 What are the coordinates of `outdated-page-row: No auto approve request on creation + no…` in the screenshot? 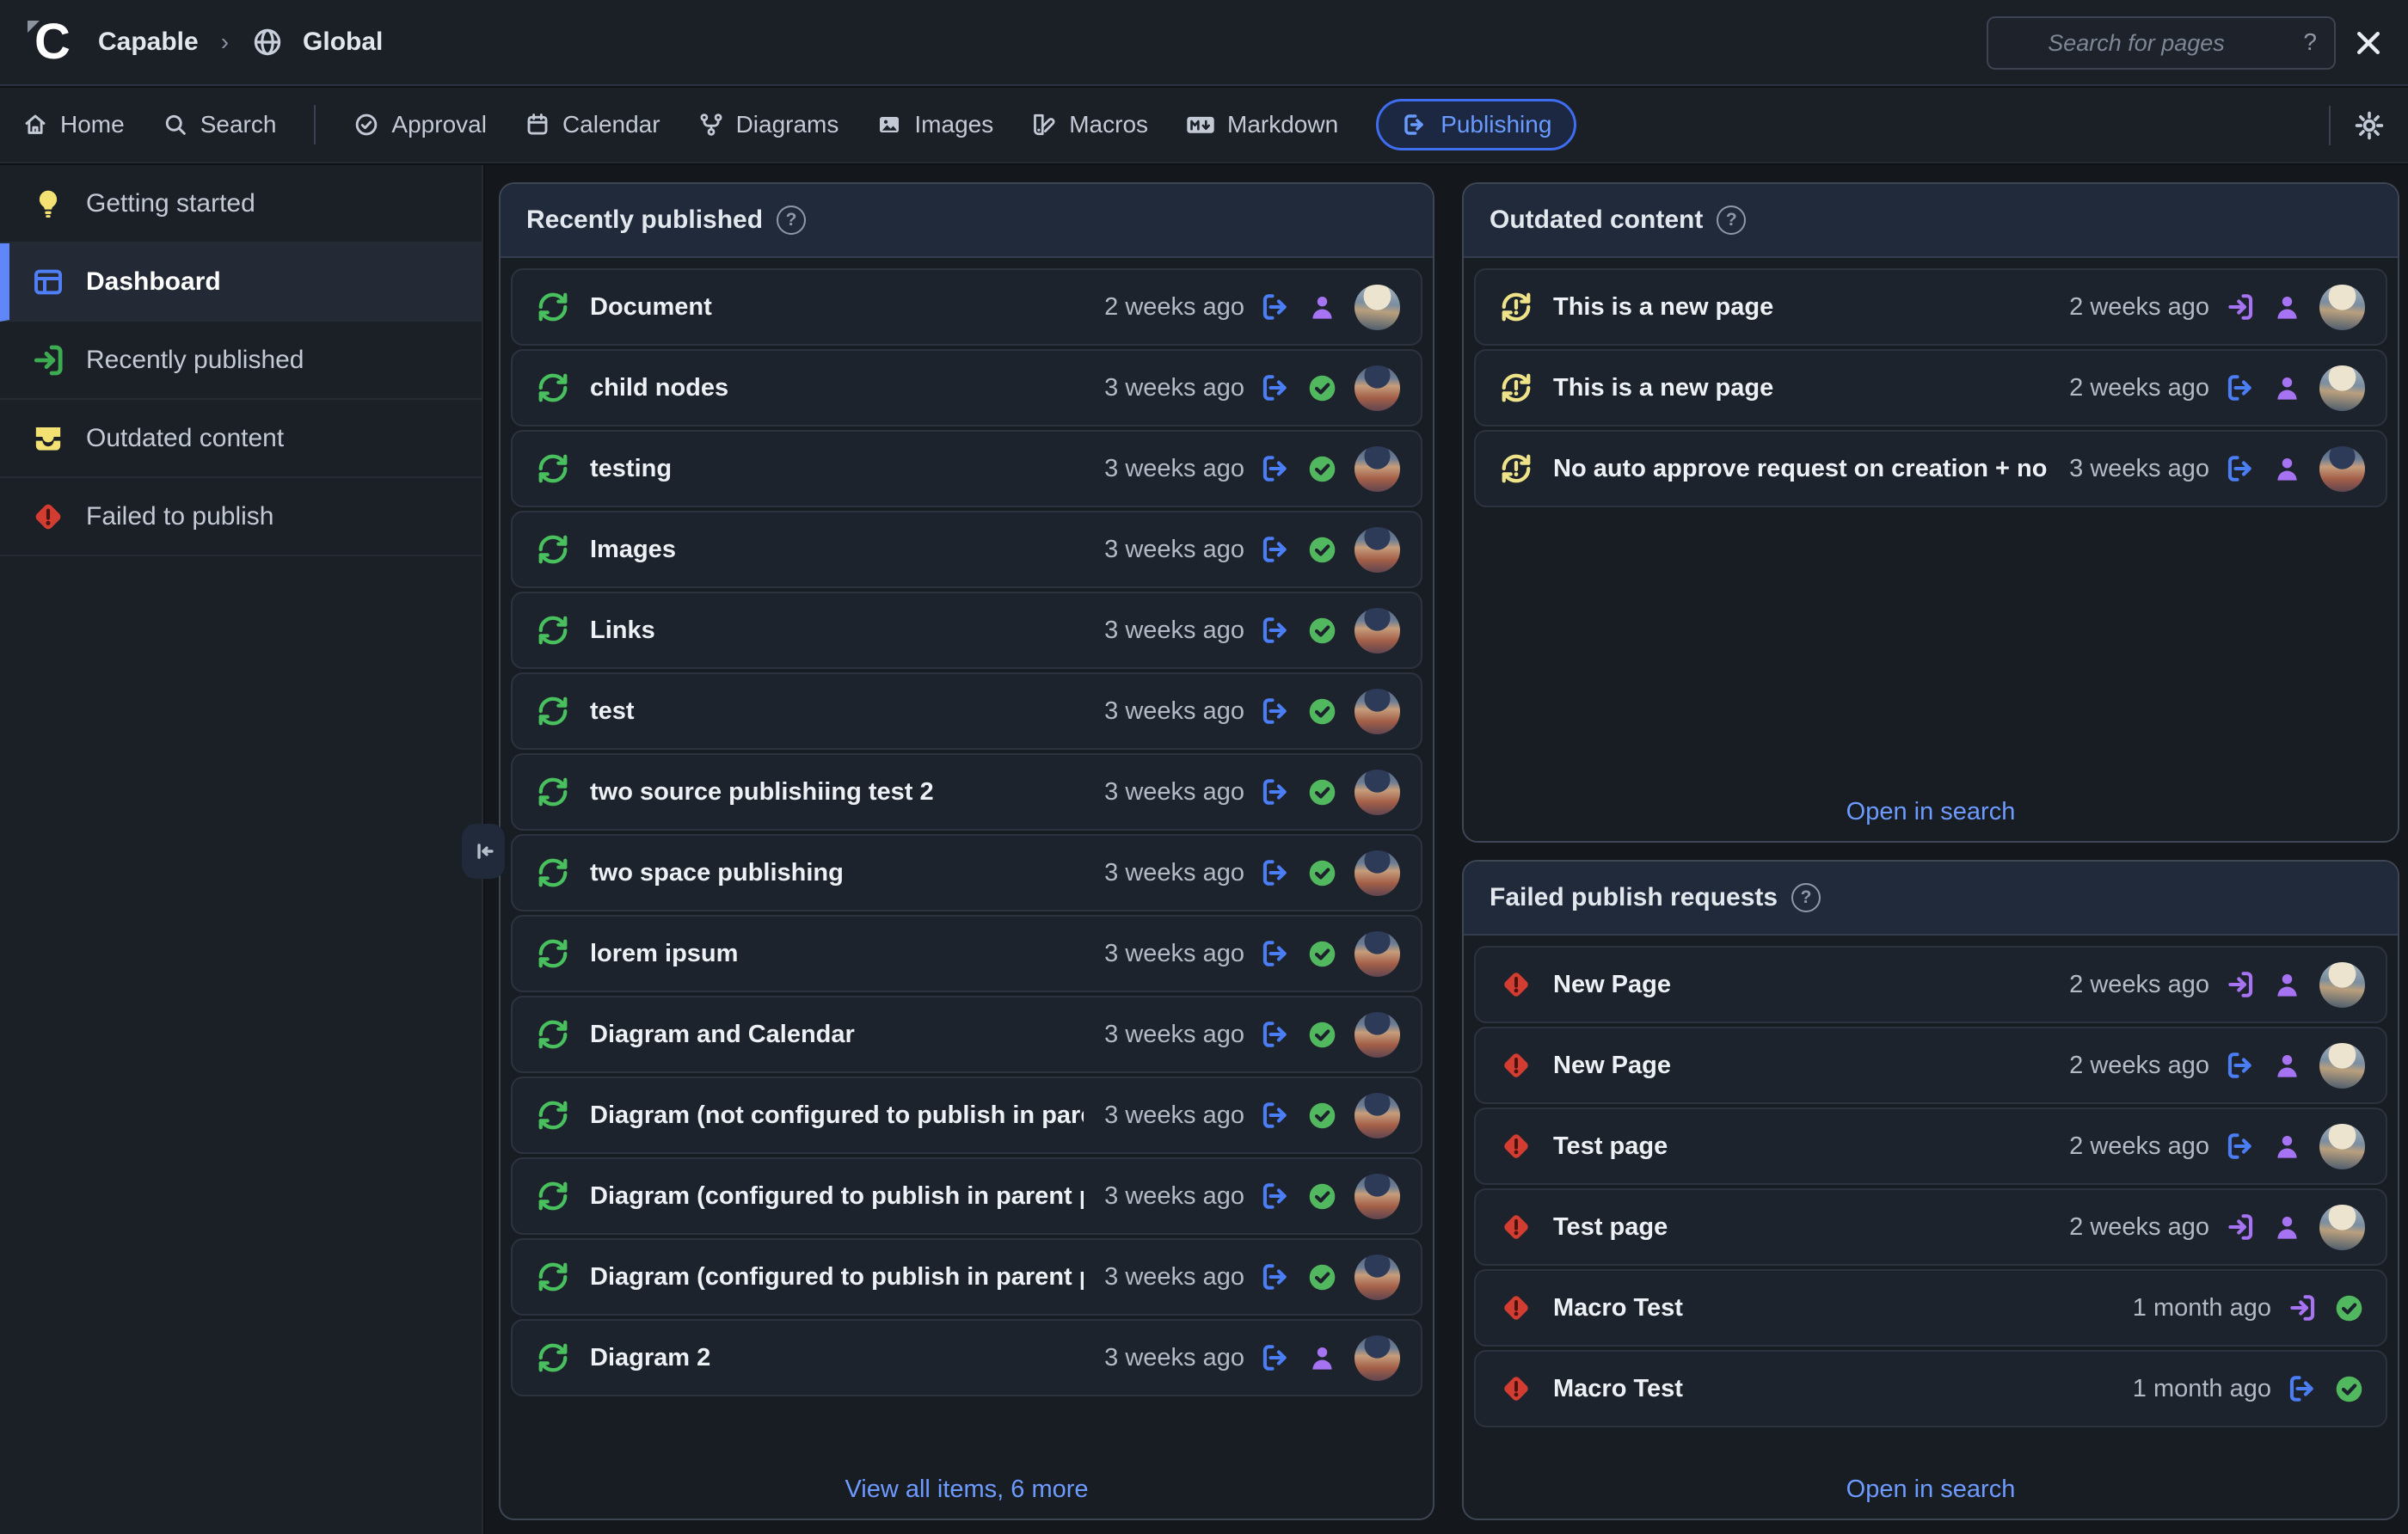 It's located at (1930, 468).